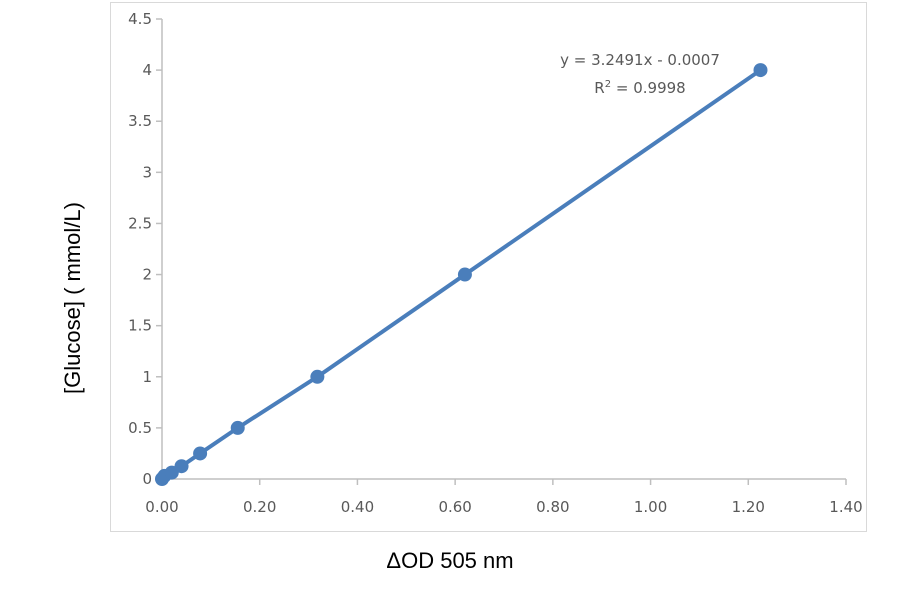 This screenshot has width=900, height=594. Describe the element at coordinates (140, 19) in the screenshot. I see `y-tick-label: 4.5` at that location.